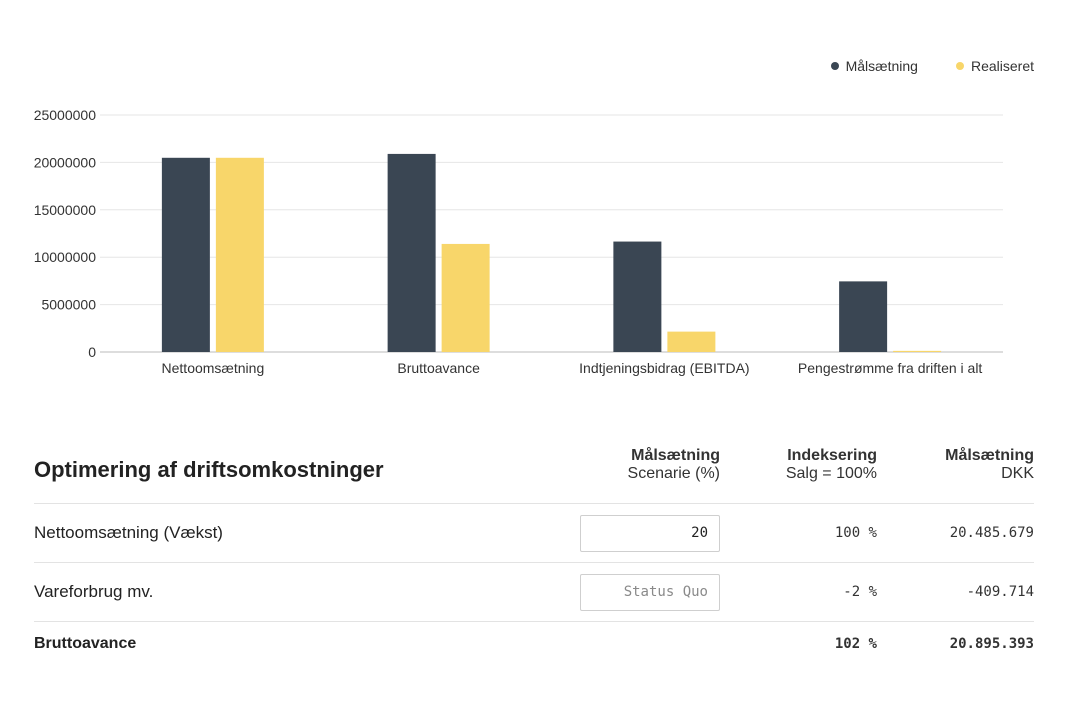 Image resolution: width=1071 pixels, height=713 pixels. Describe the element at coordinates (65, 257) in the screenshot. I see `y-tick-label: 10000000` at that location.